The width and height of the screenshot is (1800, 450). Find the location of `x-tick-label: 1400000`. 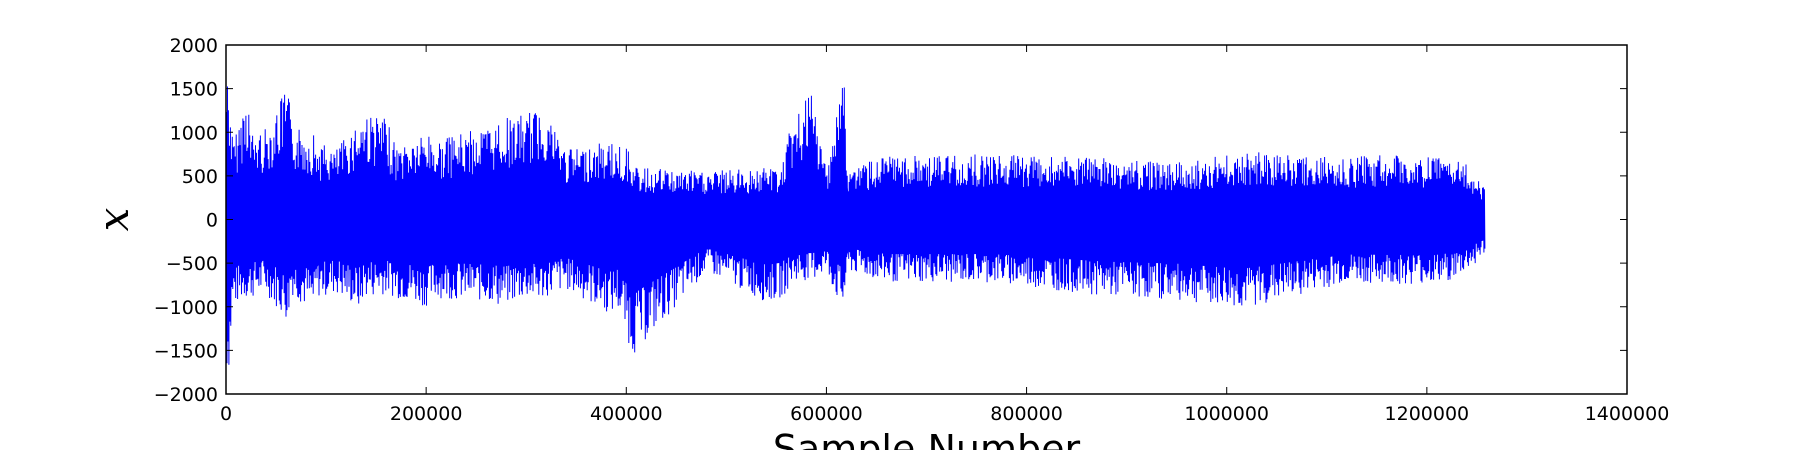

x-tick-label: 1400000 is located at coordinates (1627, 414).